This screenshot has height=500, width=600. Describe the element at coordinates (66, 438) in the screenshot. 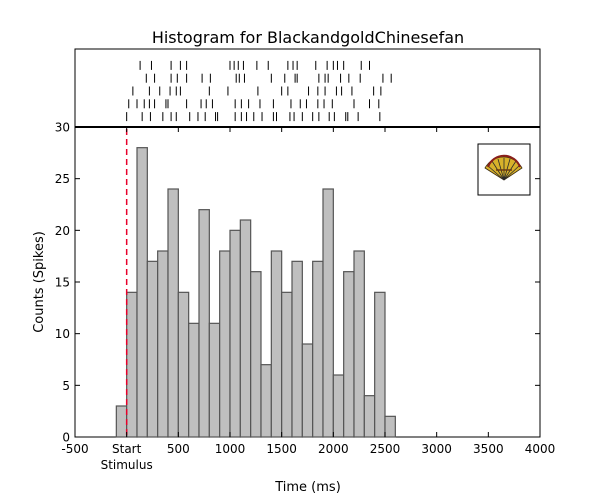

I see `y-tick-label: 0` at that location.